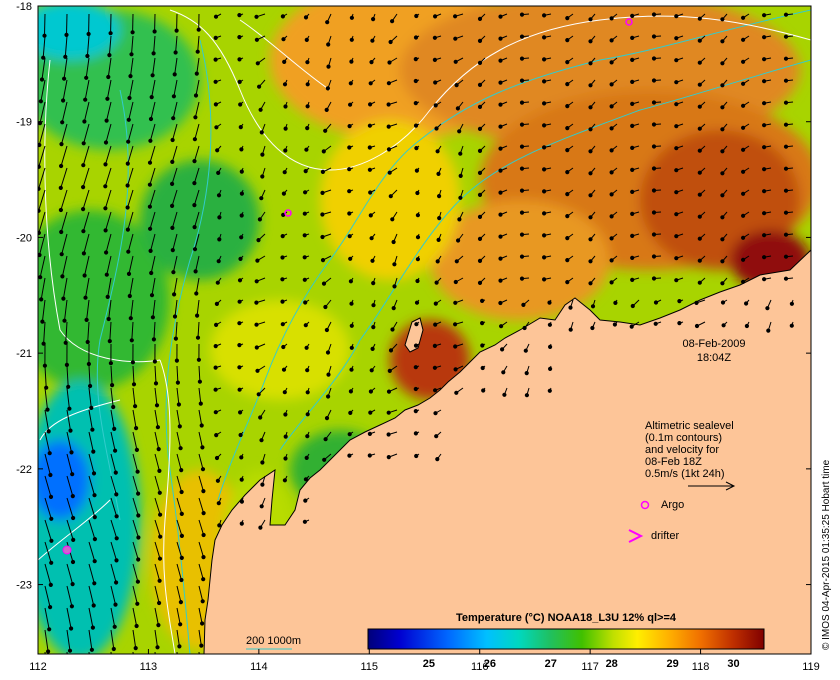 This screenshot has height=680, width=840. I want to click on lat-tick-label: -18, so click(24, 7).